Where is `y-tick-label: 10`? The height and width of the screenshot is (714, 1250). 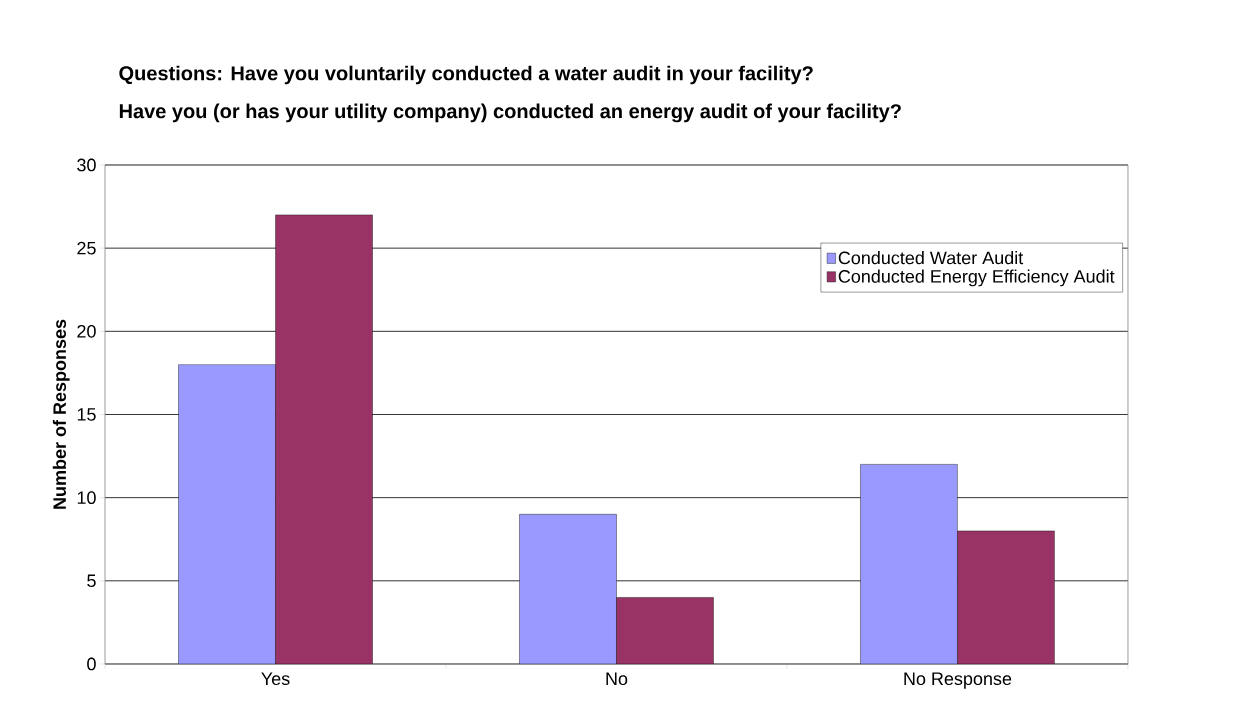
y-tick-label: 10 is located at coordinates (86, 498).